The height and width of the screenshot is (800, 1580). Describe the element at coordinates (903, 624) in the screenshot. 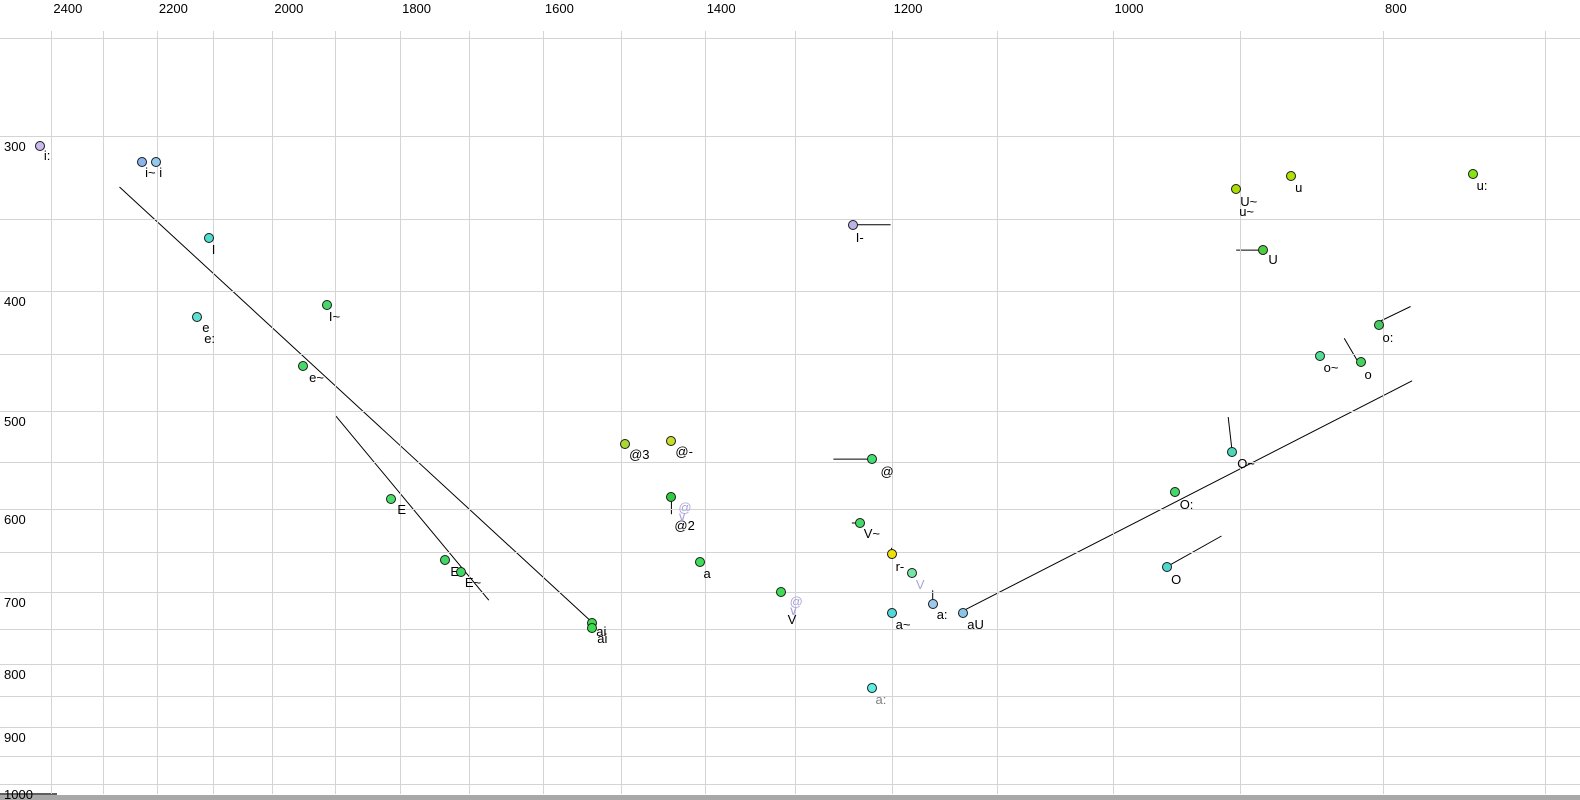

I see `point-label: a~` at that location.